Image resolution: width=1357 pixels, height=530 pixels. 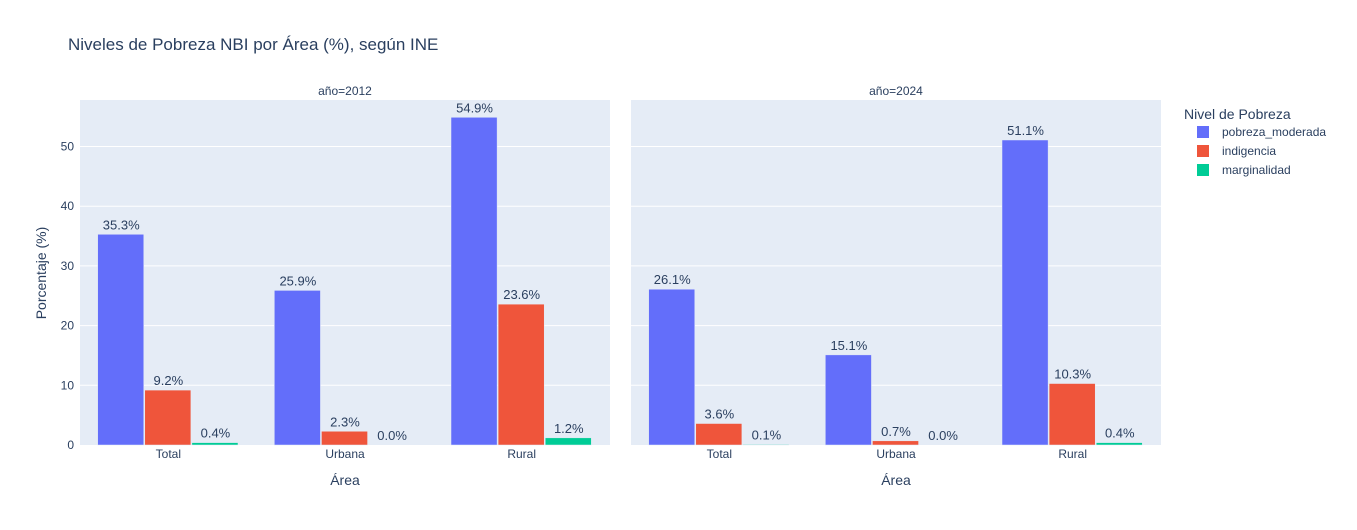 What do you see at coordinates (1256, 170) in the screenshot?
I see `legend-label: marginalidad` at bounding box center [1256, 170].